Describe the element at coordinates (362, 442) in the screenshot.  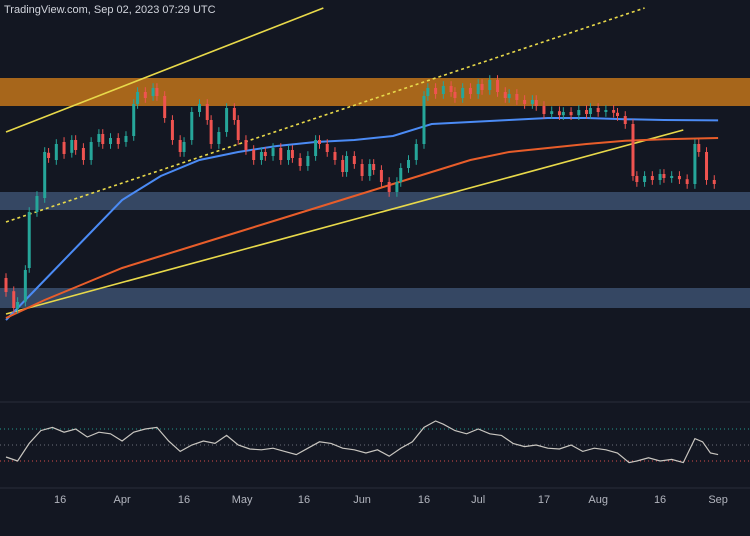
I see `oscillator-line` at that location.